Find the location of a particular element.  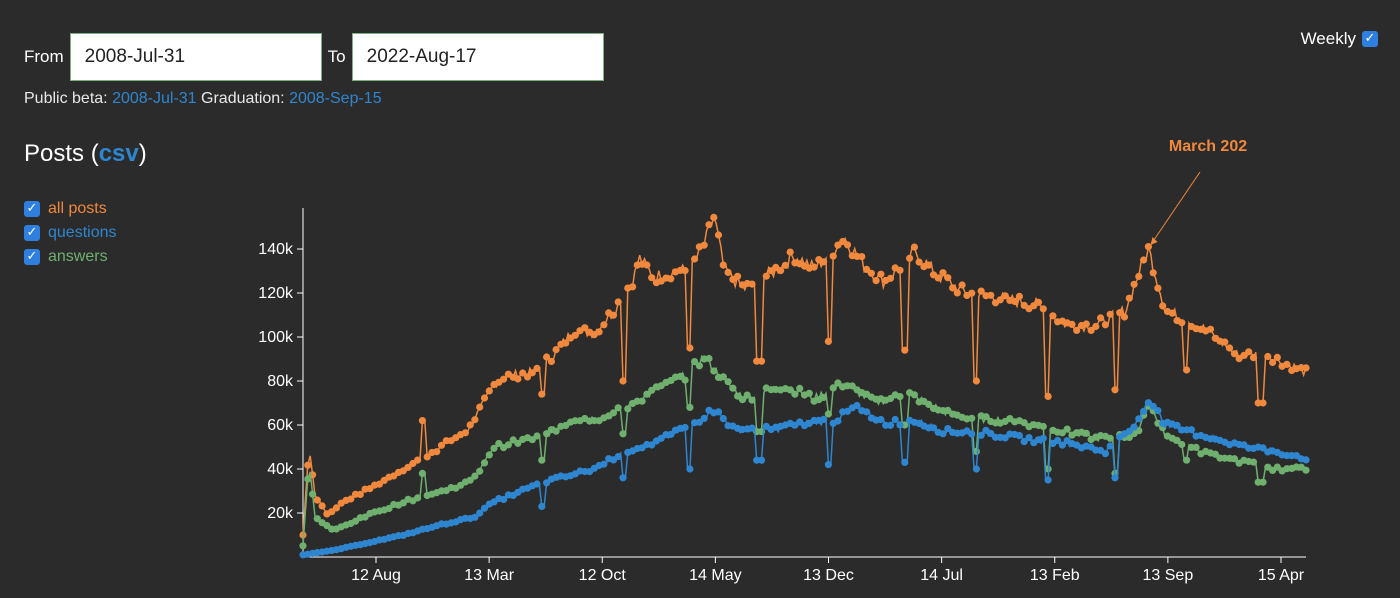

legend-item-questions: ✓ questions is located at coordinates (70, 233).